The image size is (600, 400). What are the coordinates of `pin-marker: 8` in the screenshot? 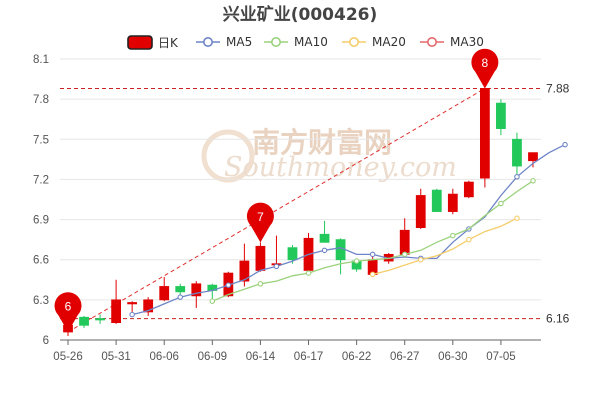 It's located at (485, 68).